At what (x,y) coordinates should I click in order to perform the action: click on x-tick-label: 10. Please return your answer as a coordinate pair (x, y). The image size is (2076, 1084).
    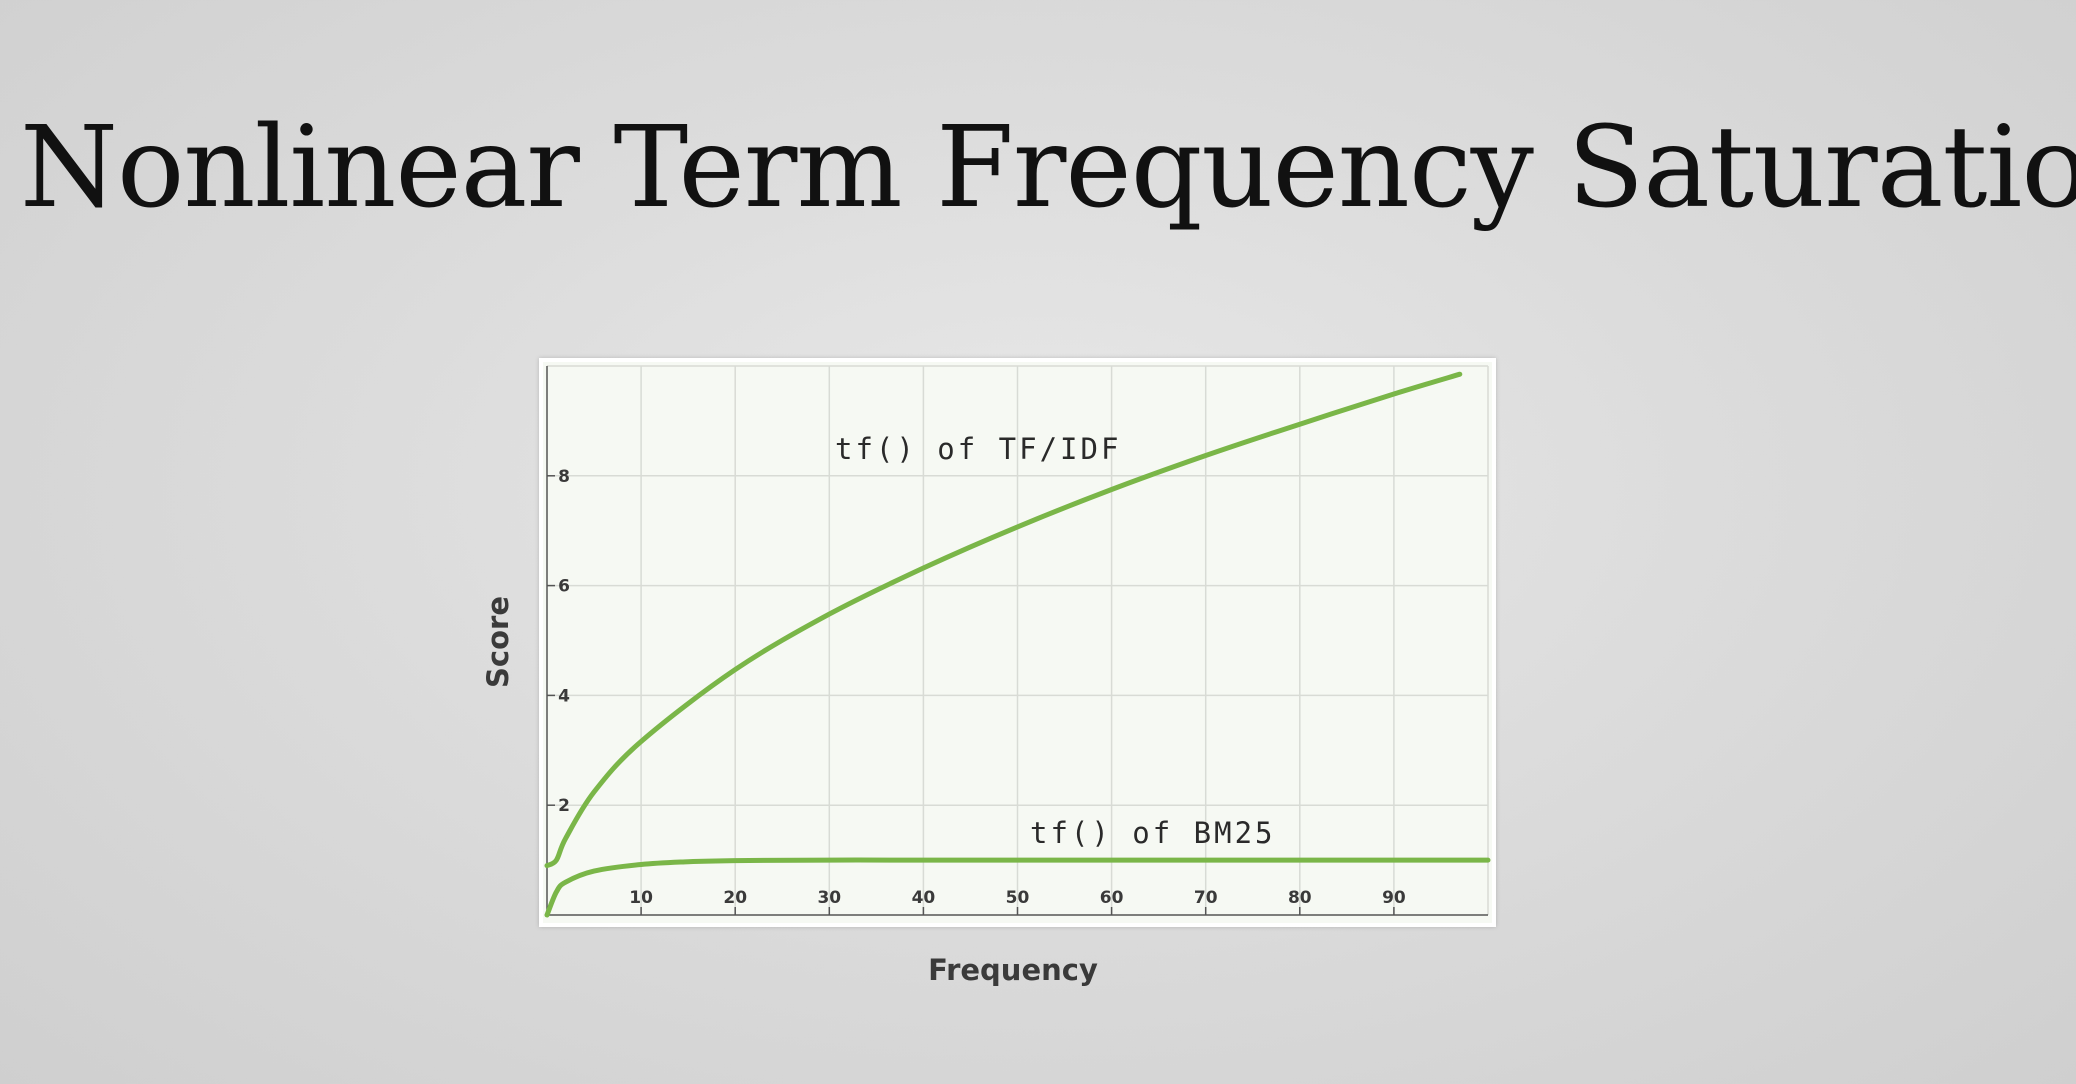
    Looking at the image, I should click on (641, 898).